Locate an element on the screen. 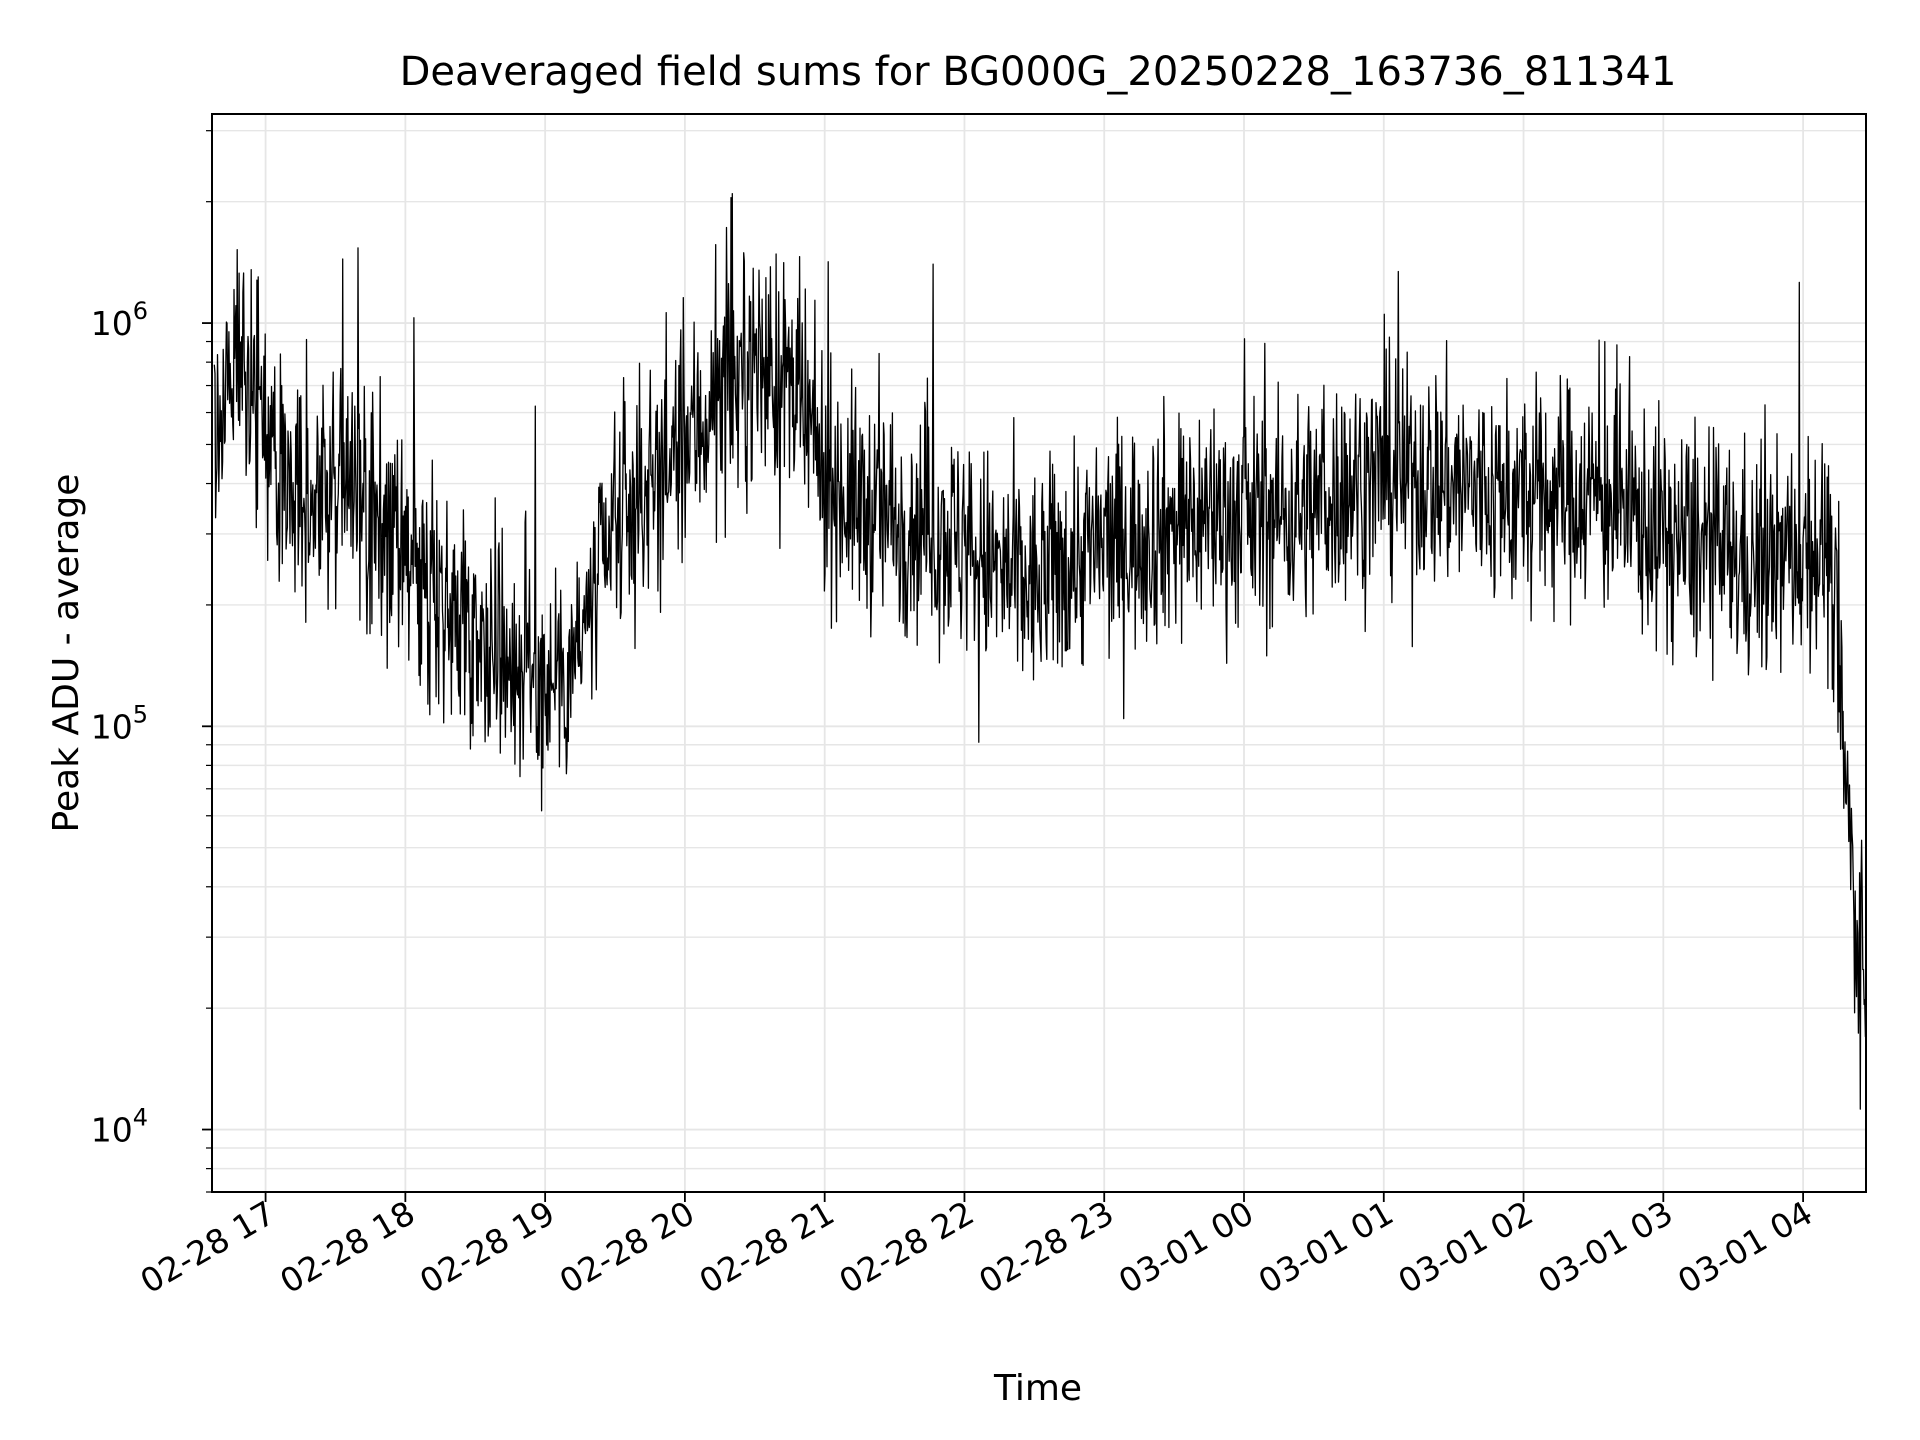  y-tick-label: 10⁶ is located at coordinates (119, 320).